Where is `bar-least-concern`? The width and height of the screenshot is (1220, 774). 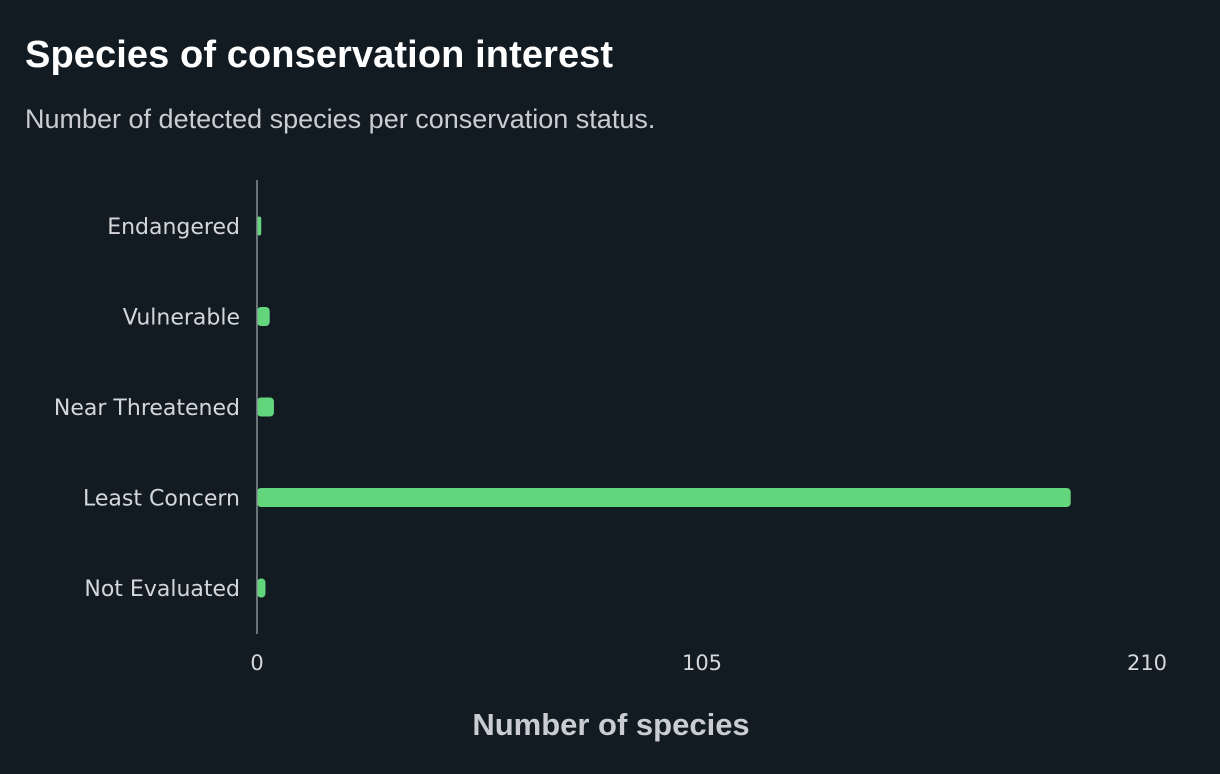 bar-least-concern is located at coordinates (664, 497).